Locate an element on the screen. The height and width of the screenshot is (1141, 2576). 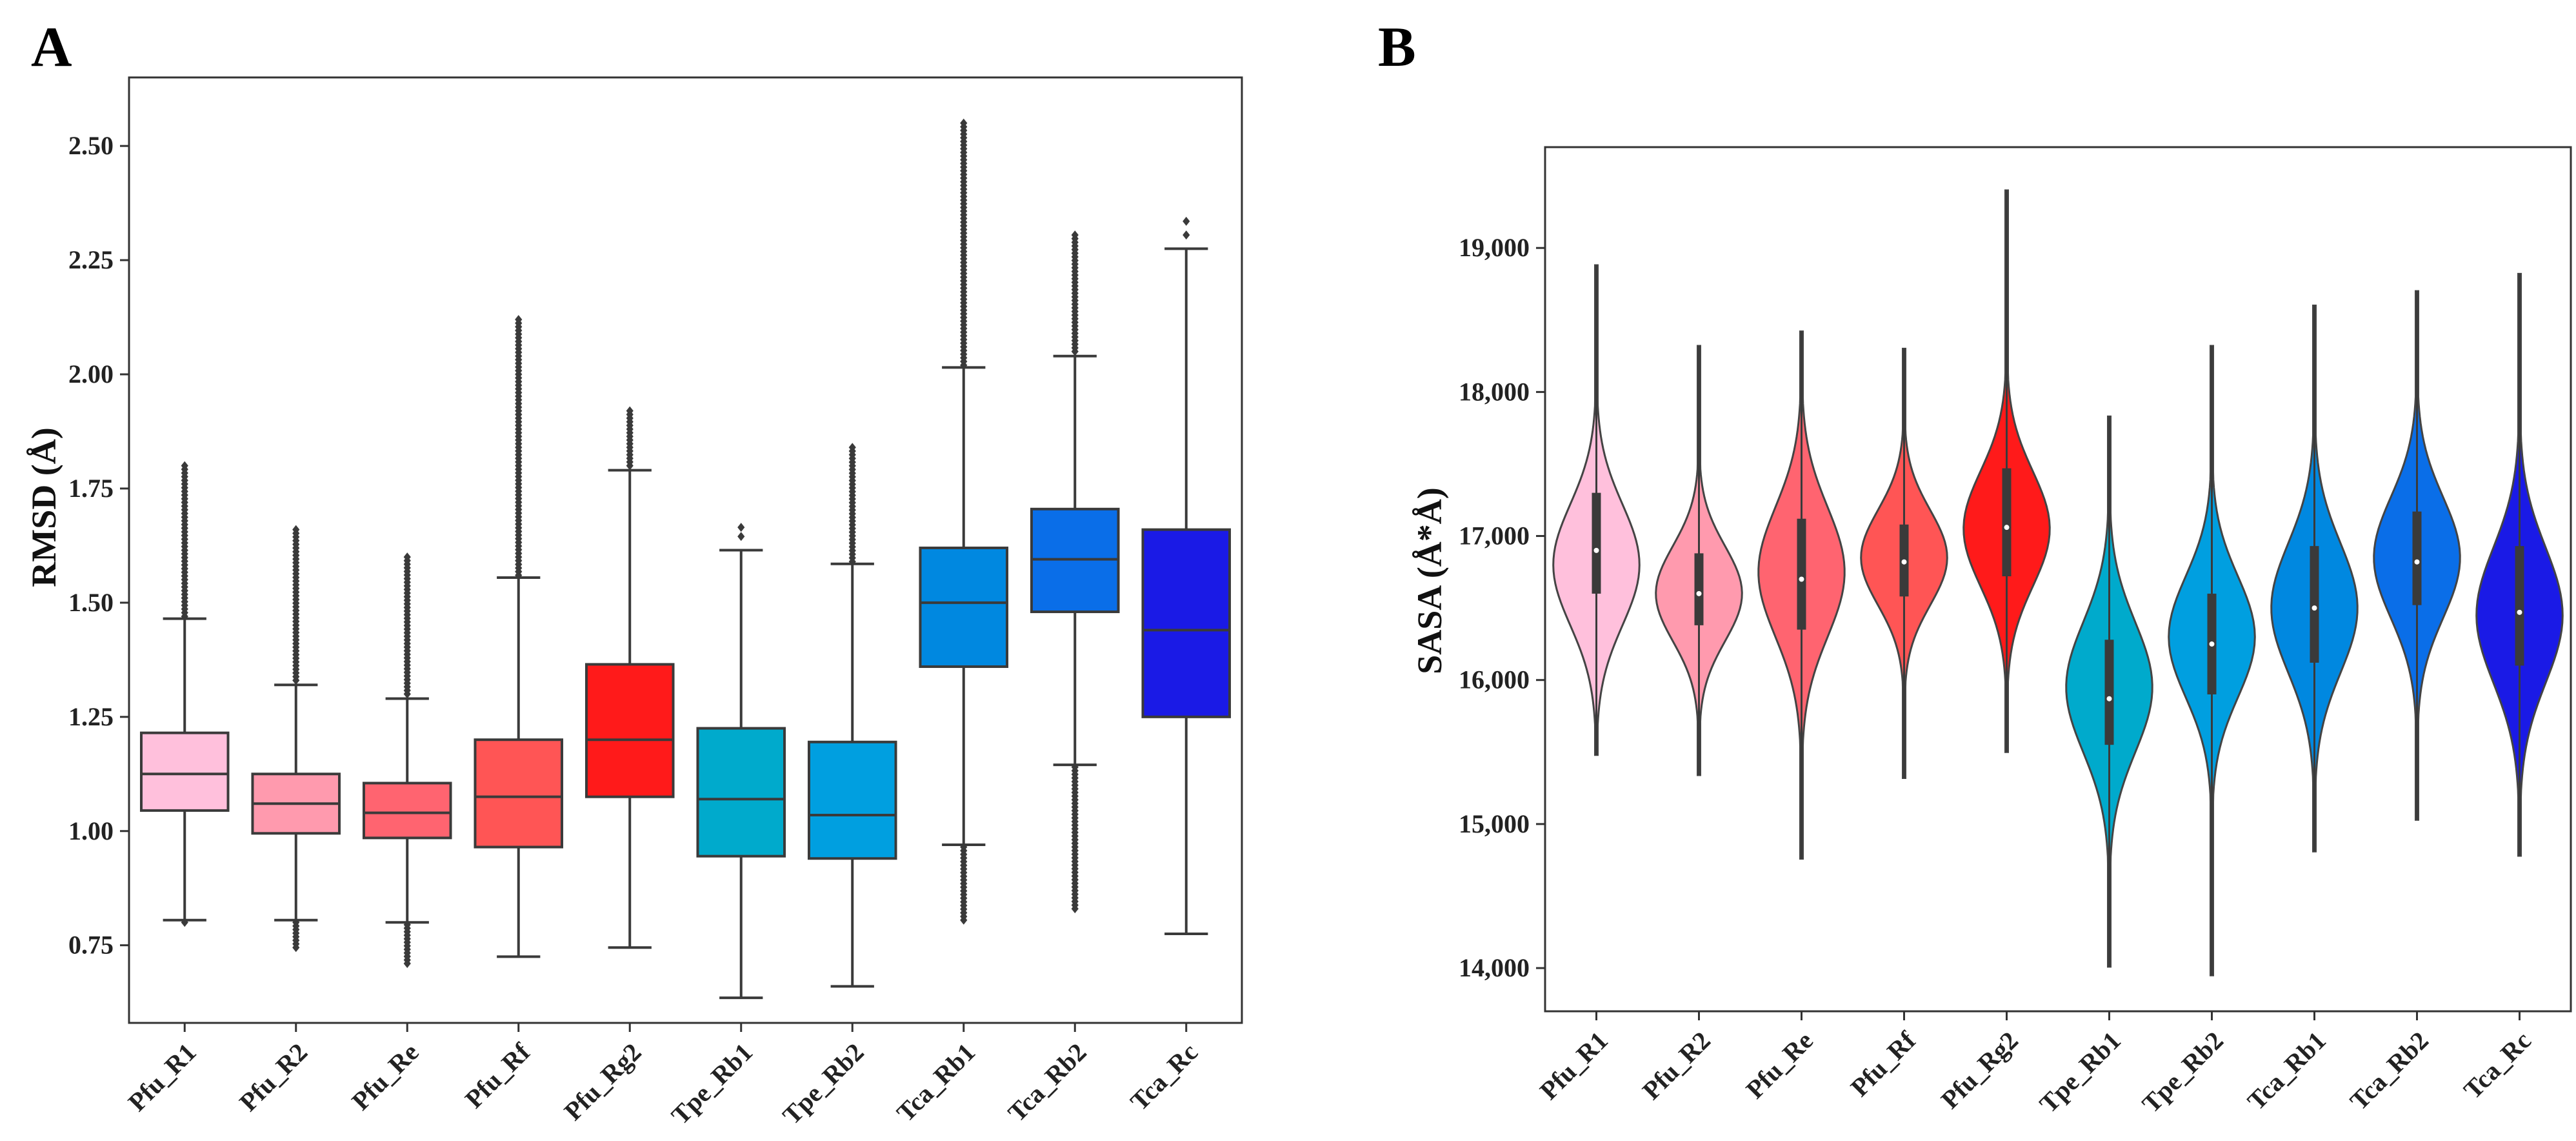
panel-b-y-tick-label: 19,000 is located at coordinates (1494, 247).